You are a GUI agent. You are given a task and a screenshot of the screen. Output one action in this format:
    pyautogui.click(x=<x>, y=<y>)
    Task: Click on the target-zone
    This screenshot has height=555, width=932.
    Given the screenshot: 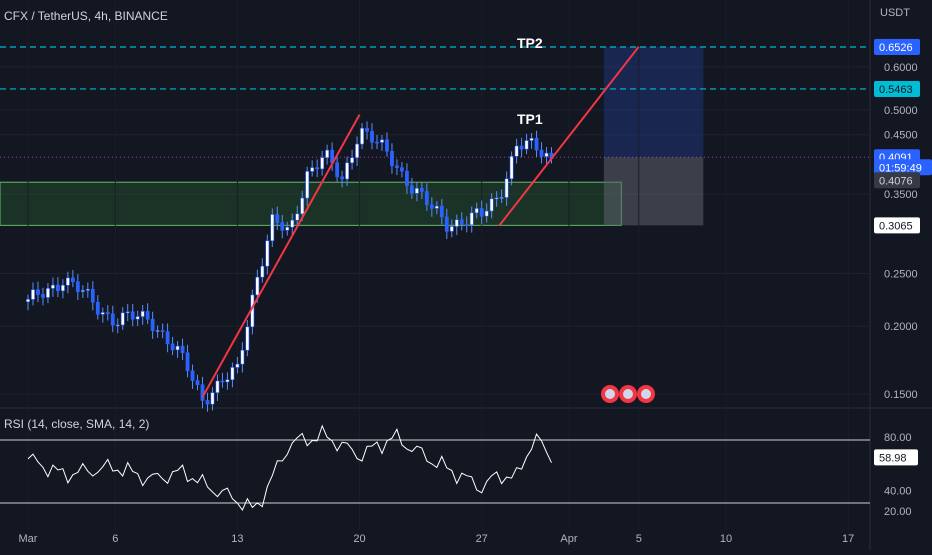 What is the action you would take?
    pyautogui.click(x=653, y=102)
    